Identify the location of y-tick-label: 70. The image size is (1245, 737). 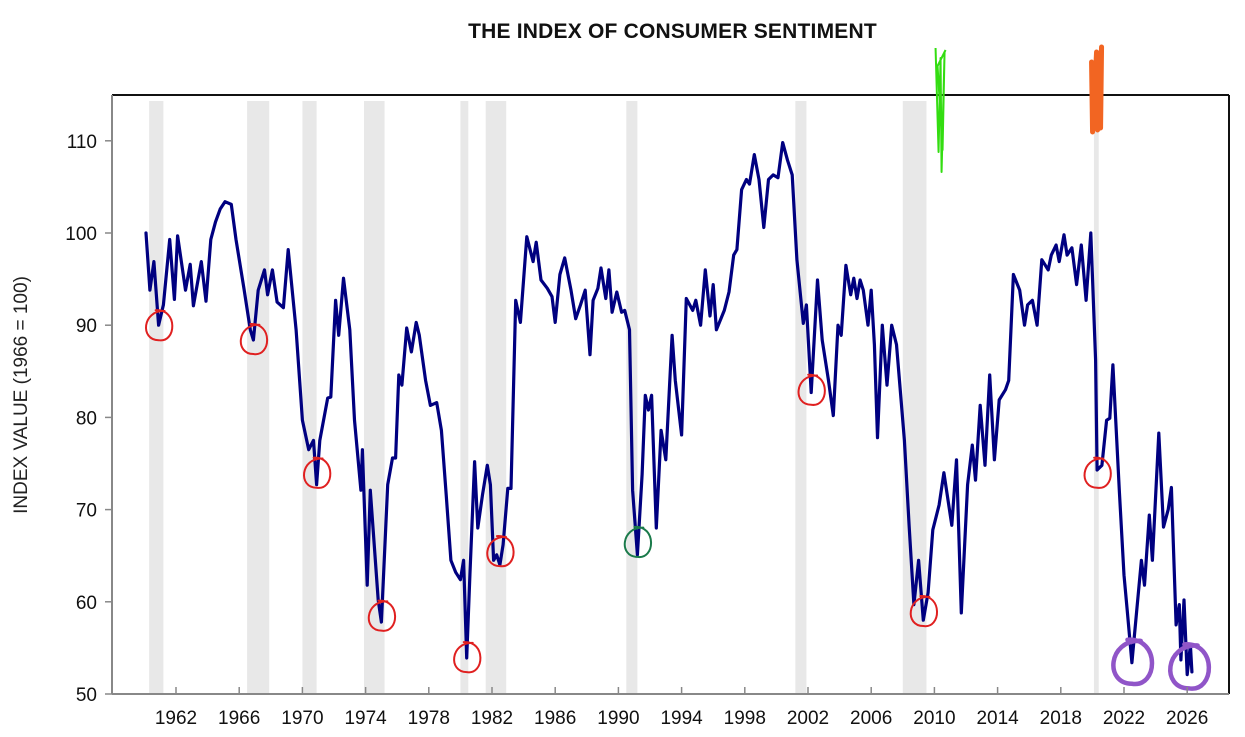
(86, 511).